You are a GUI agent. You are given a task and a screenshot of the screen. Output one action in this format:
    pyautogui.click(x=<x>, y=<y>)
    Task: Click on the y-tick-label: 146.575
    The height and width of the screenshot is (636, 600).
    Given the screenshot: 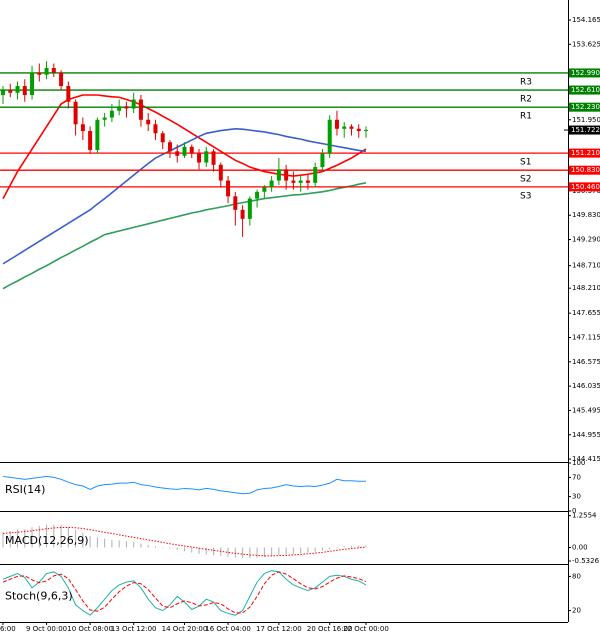 What is the action you would take?
    pyautogui.click(x=586, y=362)
    